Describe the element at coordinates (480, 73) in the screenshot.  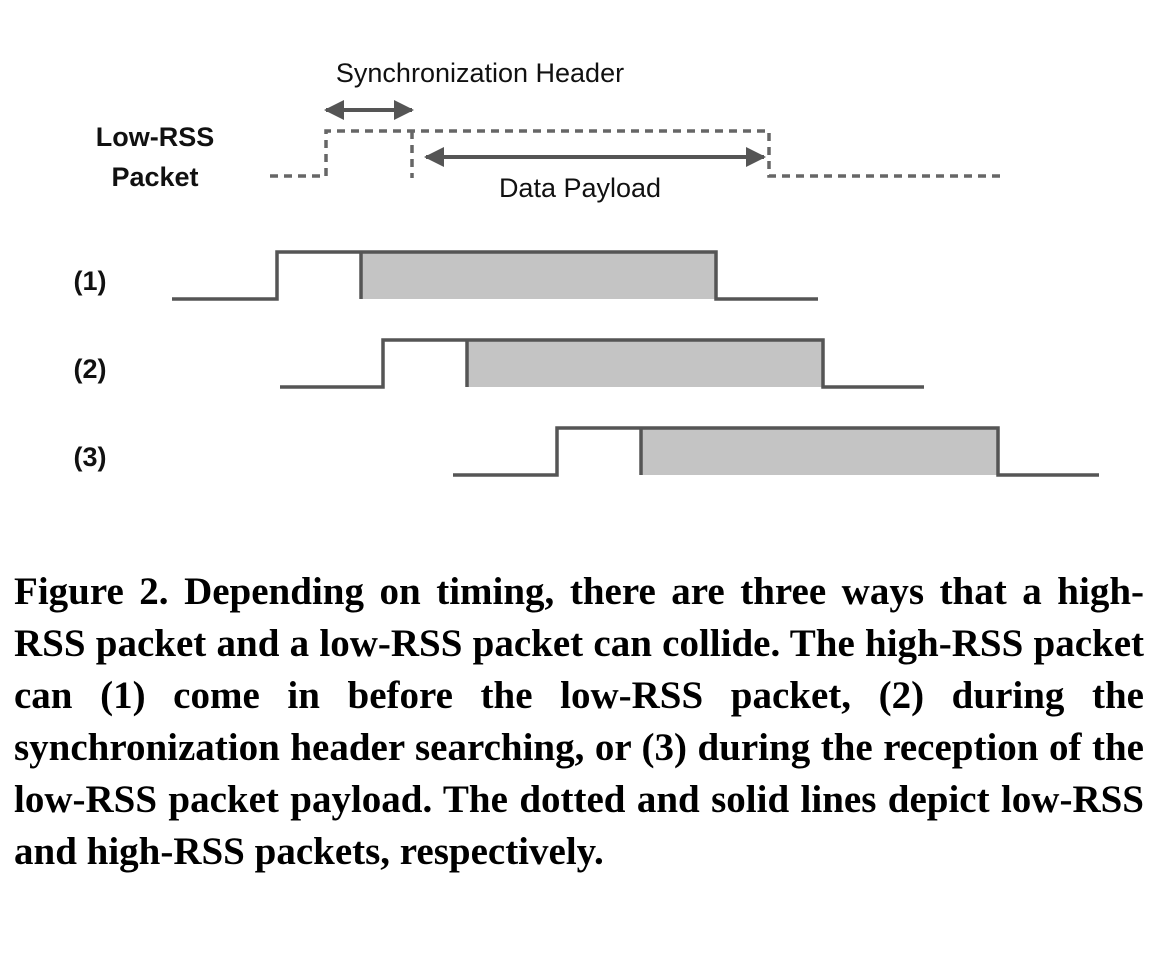
I see `sync-header-label: Synchronization Header` at that location.